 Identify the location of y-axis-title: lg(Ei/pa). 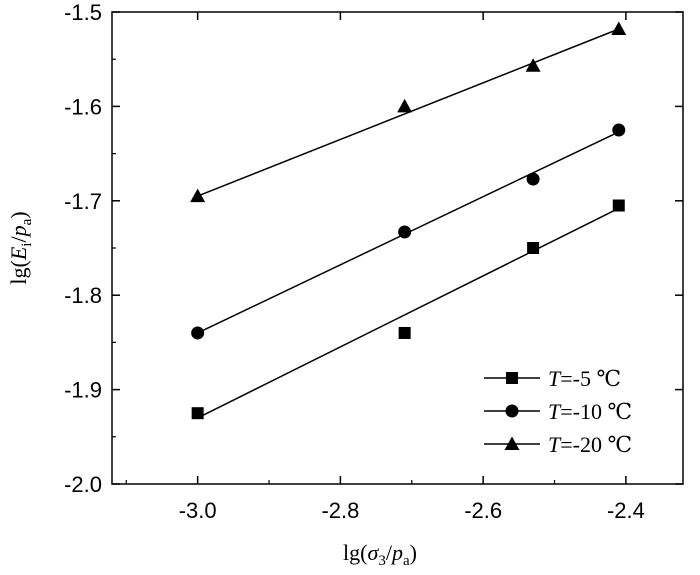
(20, 247).